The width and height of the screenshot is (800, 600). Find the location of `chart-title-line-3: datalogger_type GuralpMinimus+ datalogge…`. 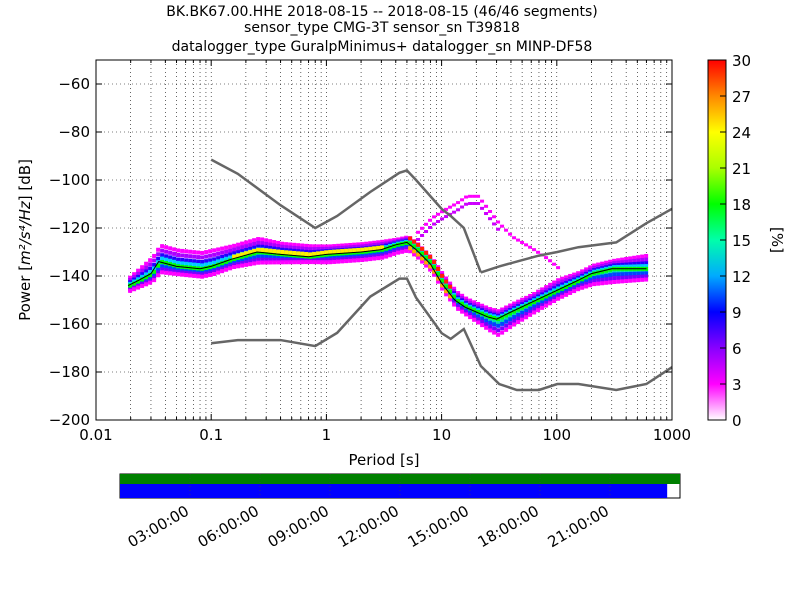

chart-title-line-3: datalogger_type GuralpMinimus+ datalogge… is located at coordinates (382, 47).